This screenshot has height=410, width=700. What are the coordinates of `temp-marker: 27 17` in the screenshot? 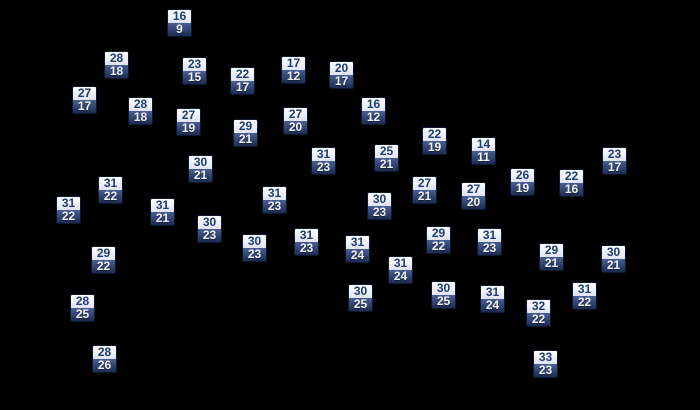 It's located at (84, 100).